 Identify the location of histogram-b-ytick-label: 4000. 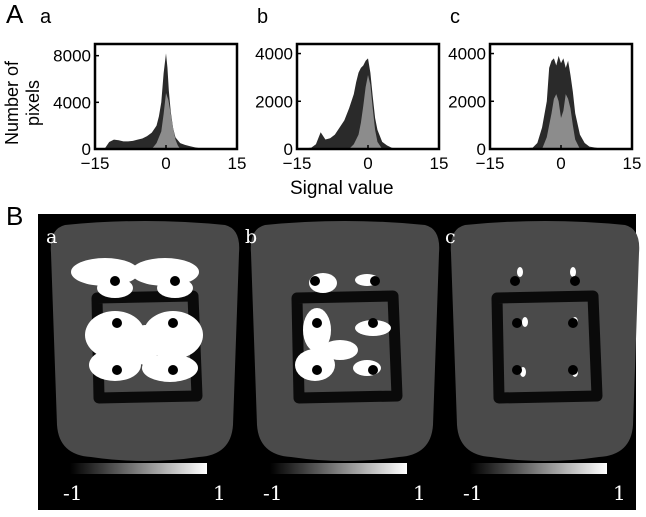
(274, 54).